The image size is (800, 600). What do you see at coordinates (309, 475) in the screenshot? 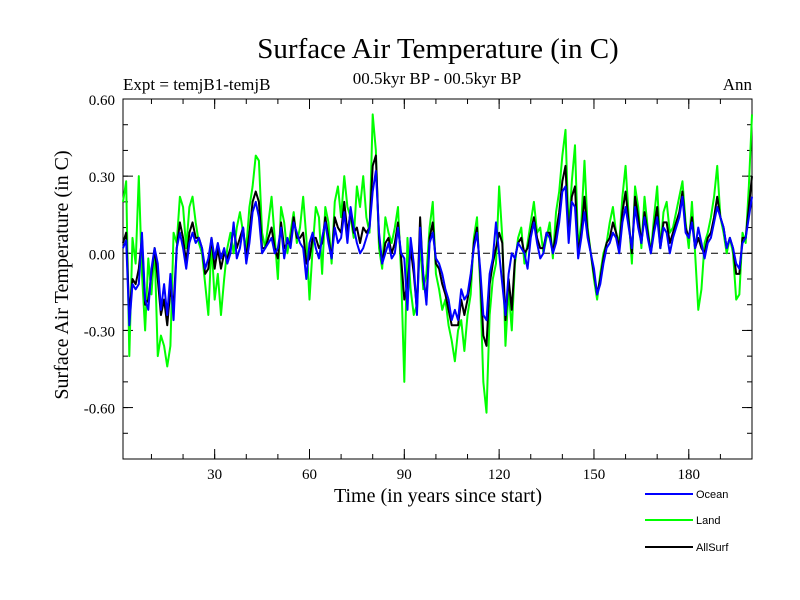
I see `x-tick-label: 60` at bounding box center [309, 475].